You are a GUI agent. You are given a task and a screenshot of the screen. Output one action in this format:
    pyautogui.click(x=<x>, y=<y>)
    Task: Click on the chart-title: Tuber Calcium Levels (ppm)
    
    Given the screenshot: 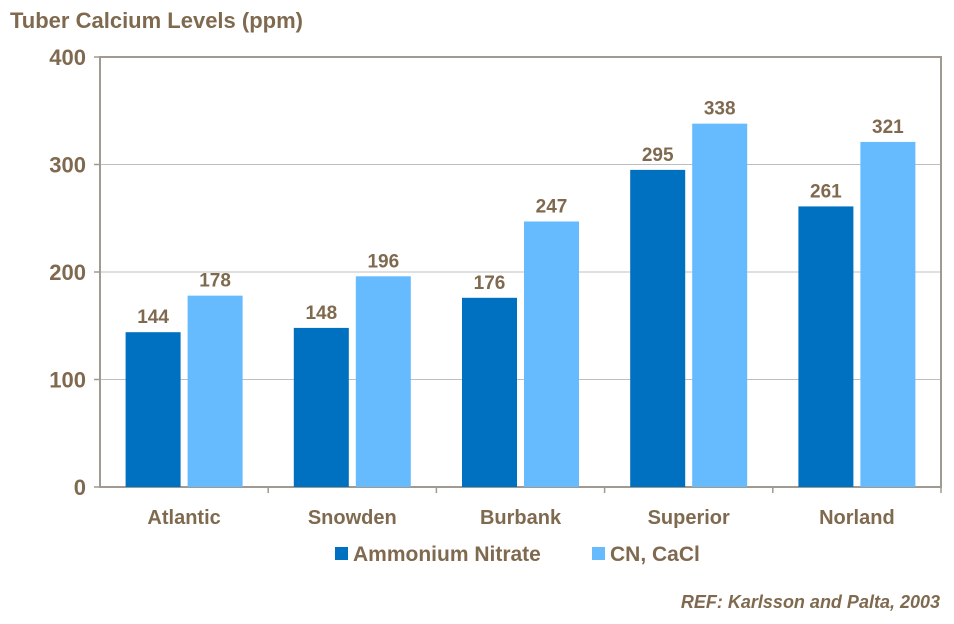 What is the action you would take?
    pyautogui.click(x=156, y=20)
    